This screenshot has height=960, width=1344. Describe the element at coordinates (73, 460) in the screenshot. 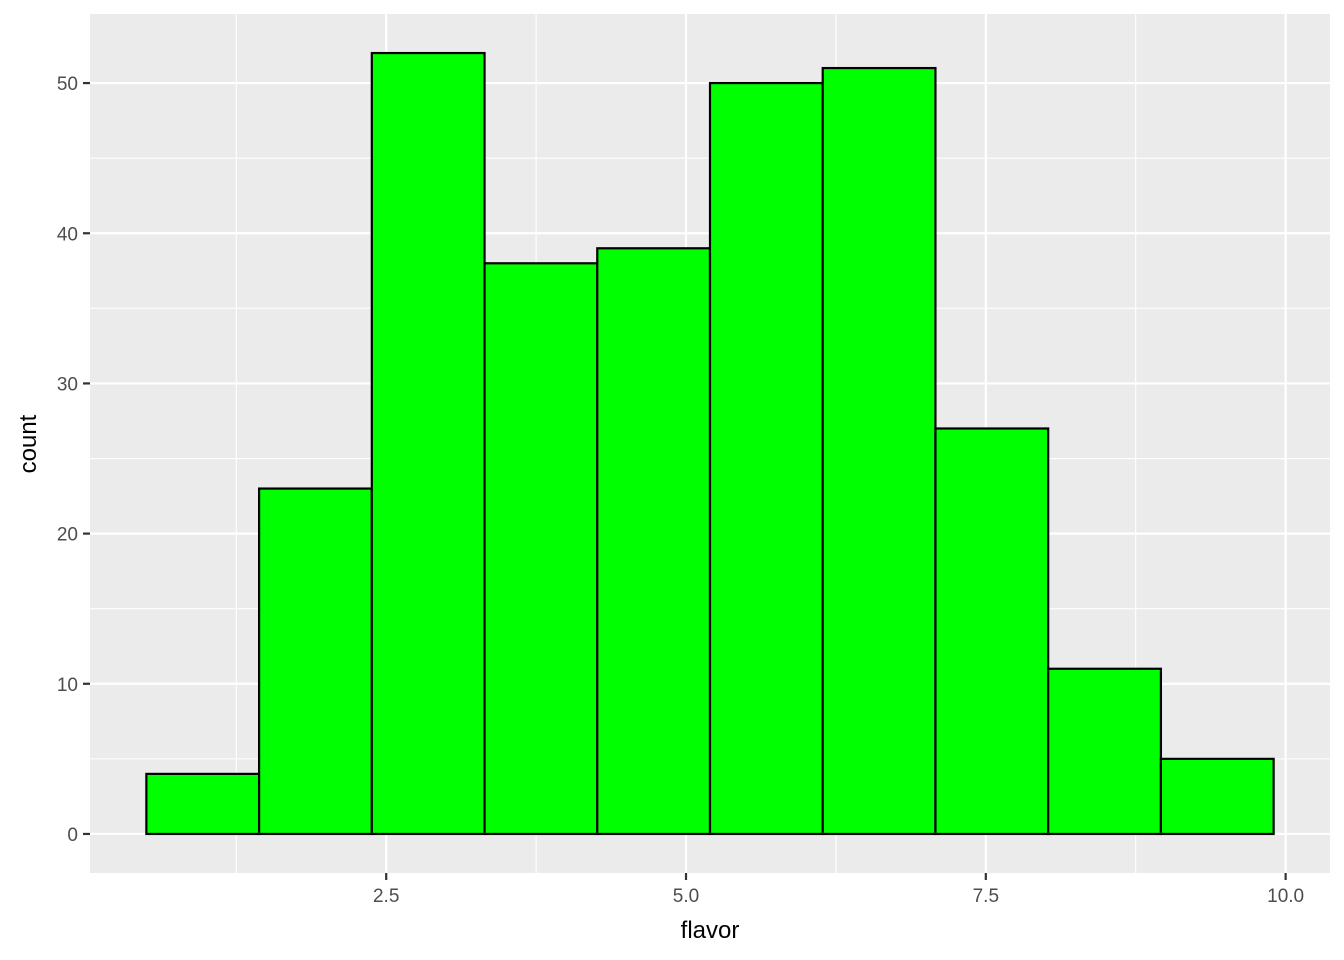

I see `y-axis-ticks: 0 10 20 30 40 50` at that location.